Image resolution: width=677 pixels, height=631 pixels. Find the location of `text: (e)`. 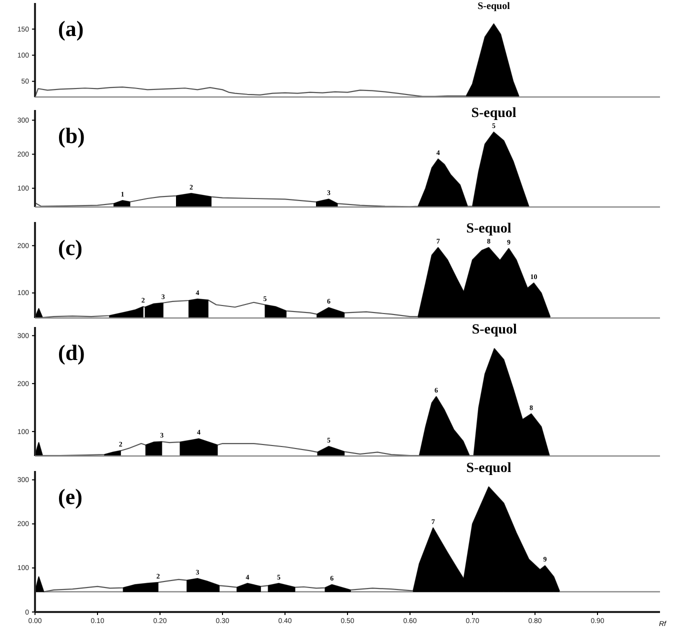

text: (e) is located at coordinates (70, 496).